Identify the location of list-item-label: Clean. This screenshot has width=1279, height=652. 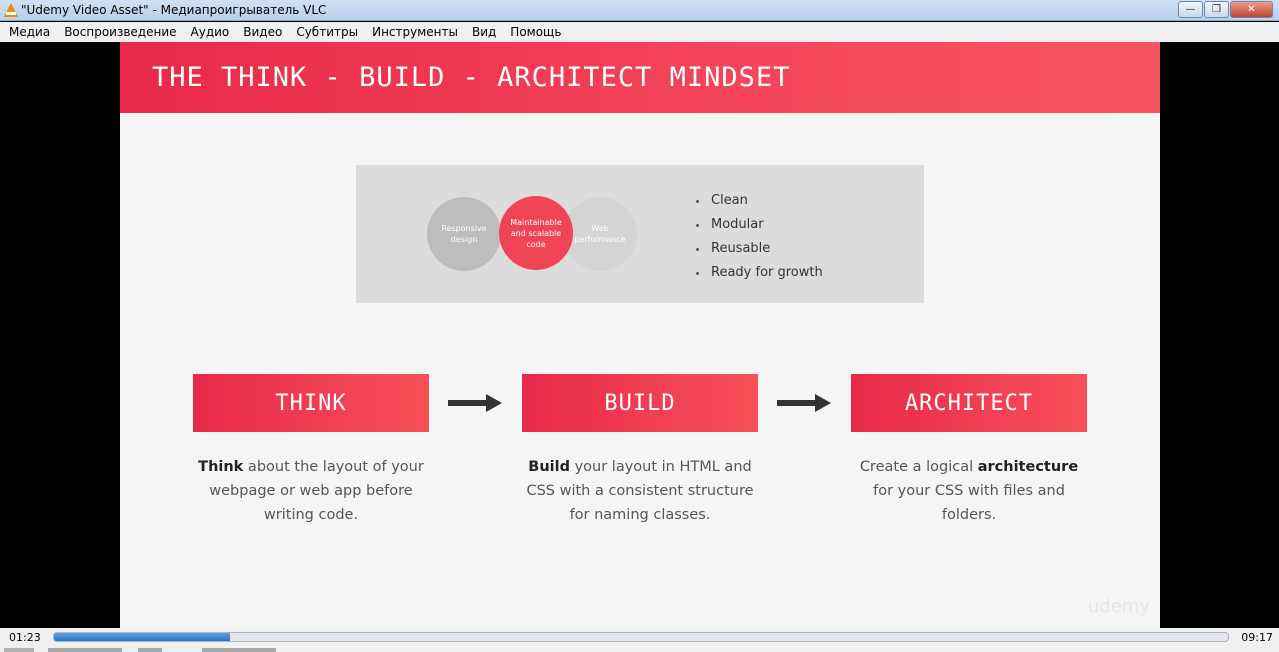
(729, 200).